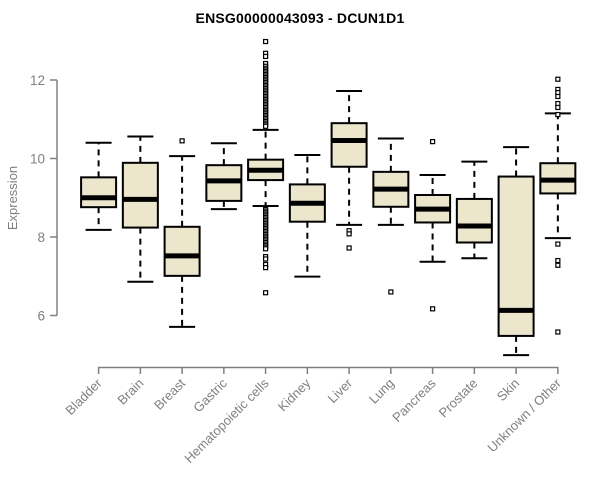  I want to click on x-axis-category-label: Brain, so click(130, 392).